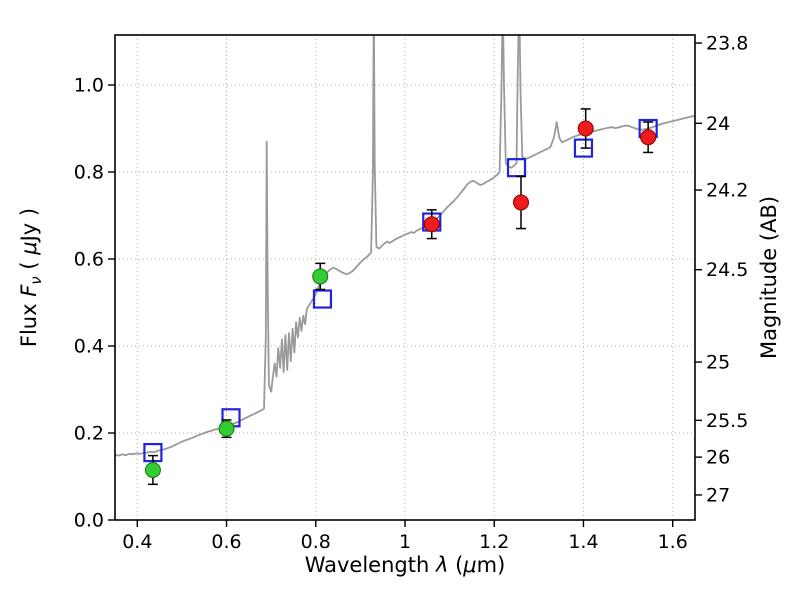 Image resolution: width=800 pixels, height=600 pixels. What do you see at coordinates (540, 174) in the screenshot?
I see `series-infrared-photometry-red-circles` at bounding box center [540, 174].